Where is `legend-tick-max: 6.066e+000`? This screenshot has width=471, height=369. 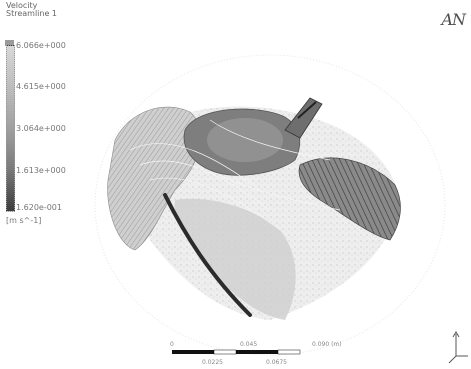
legend-tick-max: 6.066e+000 is located at coordinates (41, 45).